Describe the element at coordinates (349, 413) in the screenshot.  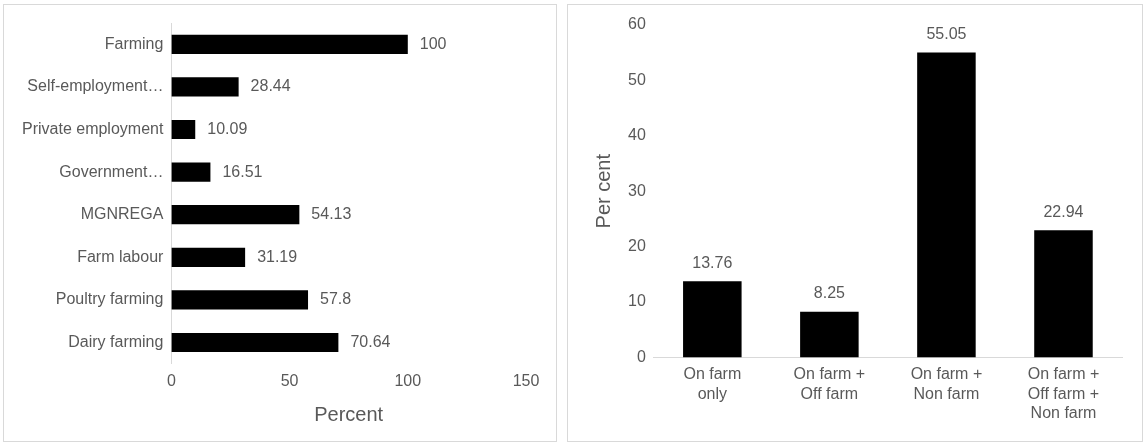
I see `x-axis-title: Percent` at that location.